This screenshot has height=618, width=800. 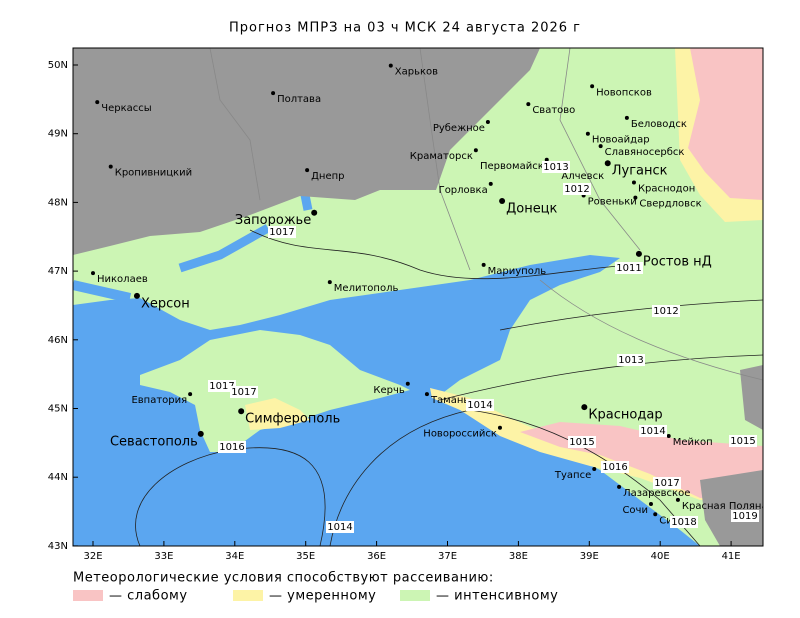 I want to click on city-label: Свердловск, so click(x=670, y=204).